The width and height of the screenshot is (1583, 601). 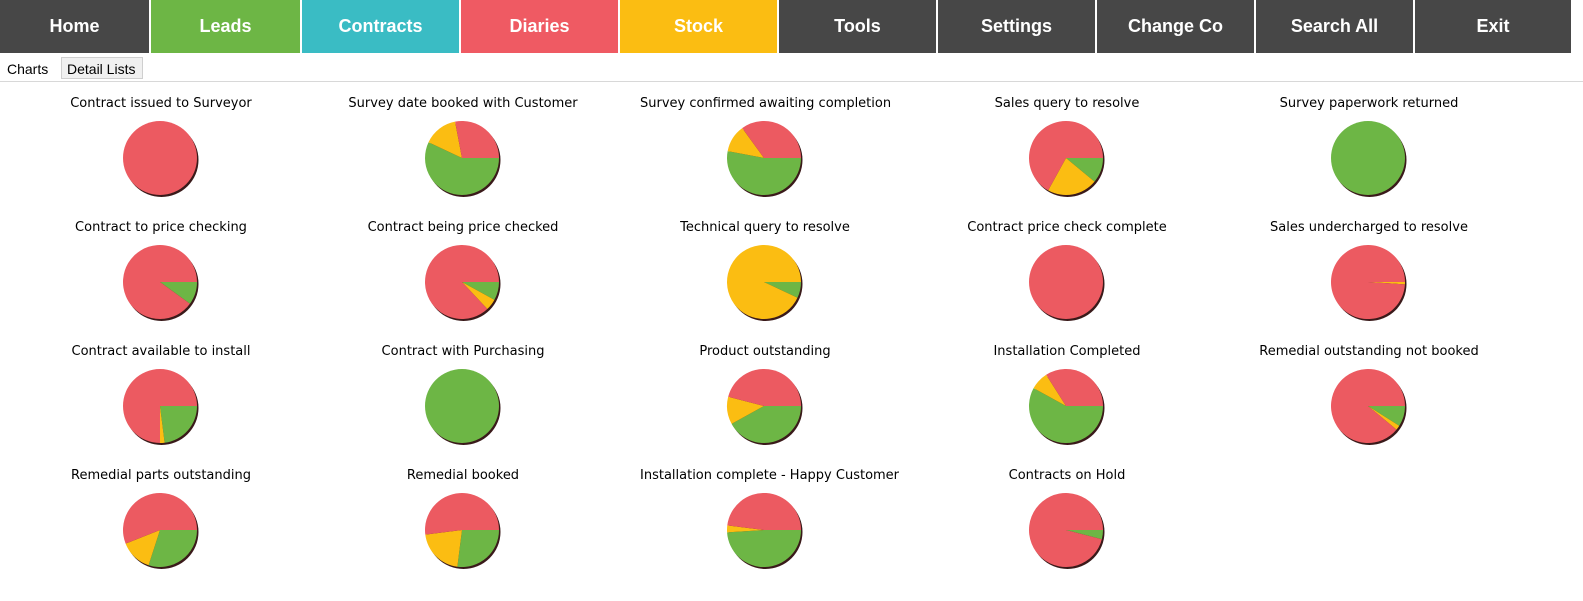 I want to click on tab-detail-lists: Detail Lists, so click(x=102, y=68).